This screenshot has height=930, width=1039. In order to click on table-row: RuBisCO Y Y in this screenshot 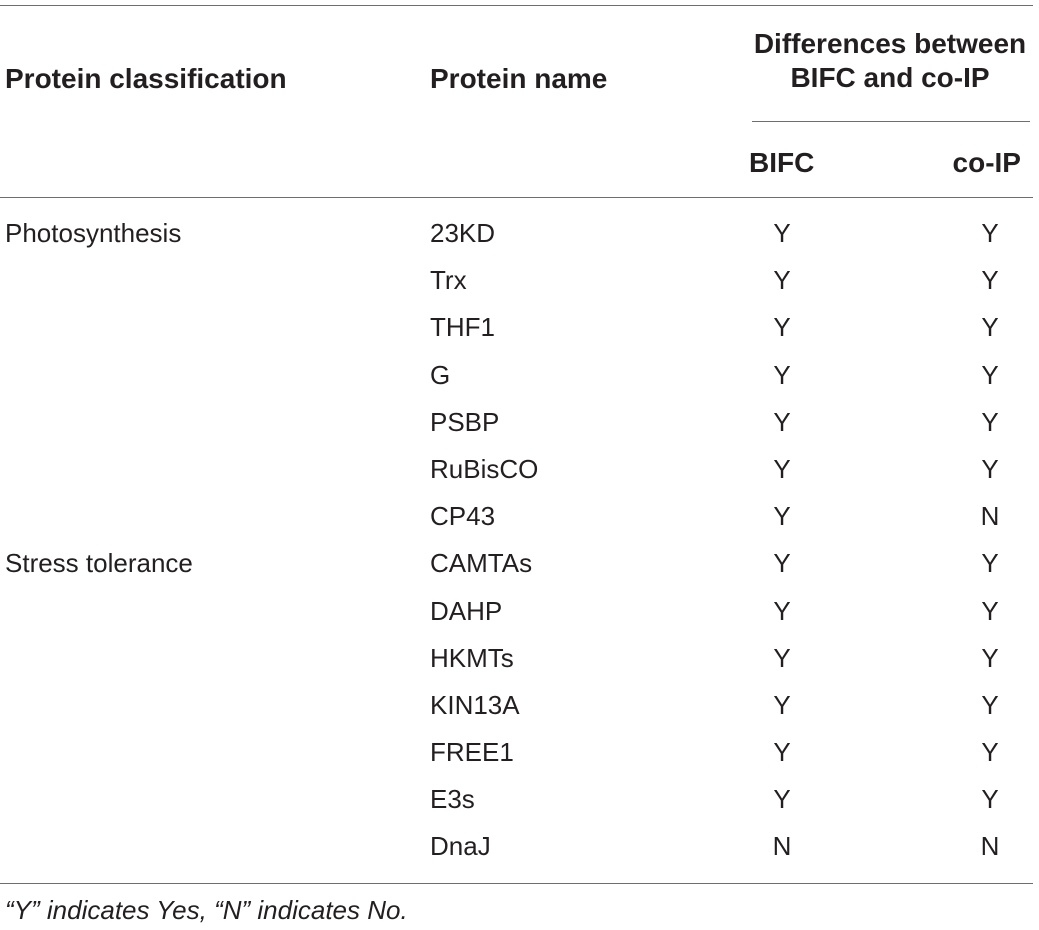, I will do `click(519, 469)`.